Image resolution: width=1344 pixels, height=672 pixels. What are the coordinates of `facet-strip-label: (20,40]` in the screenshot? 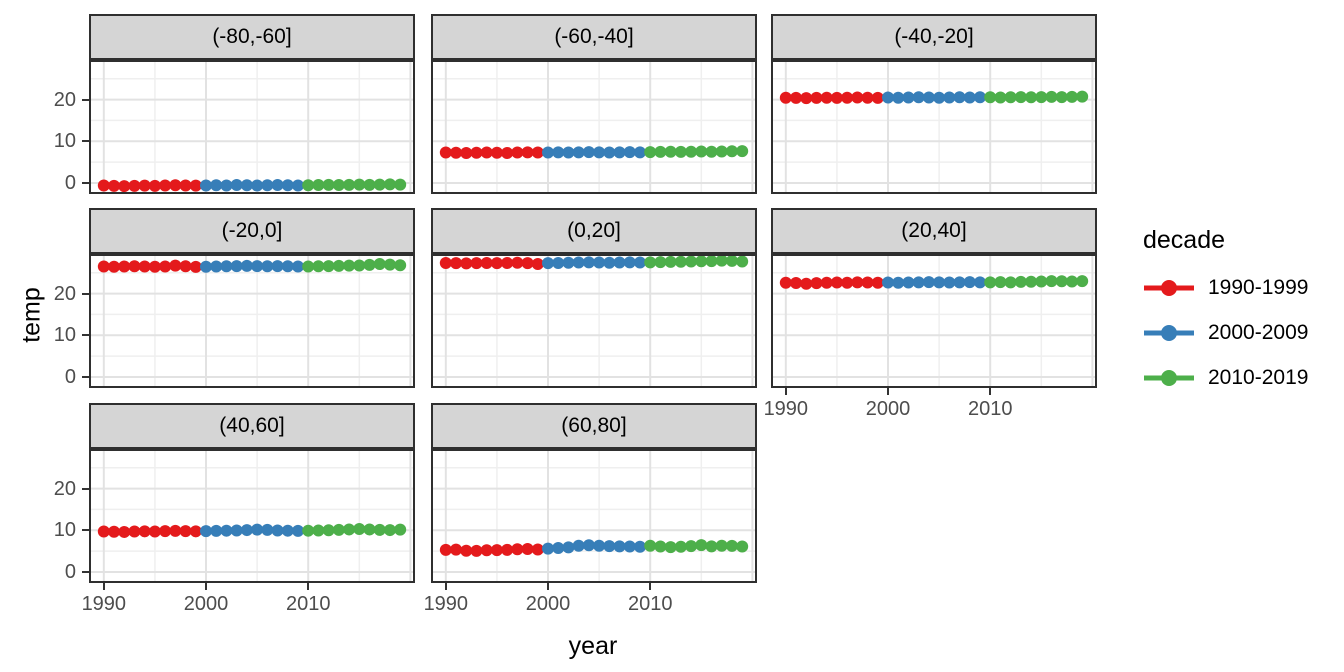 It's located at (934, 230).